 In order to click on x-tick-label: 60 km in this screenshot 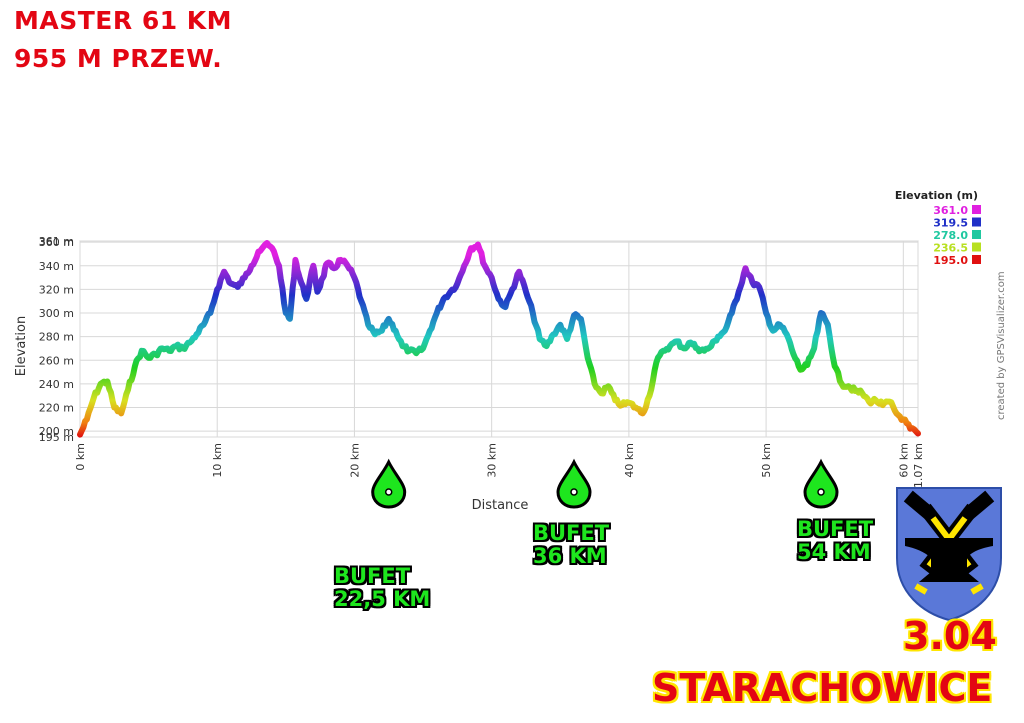, I will do `click(903, 460)`.